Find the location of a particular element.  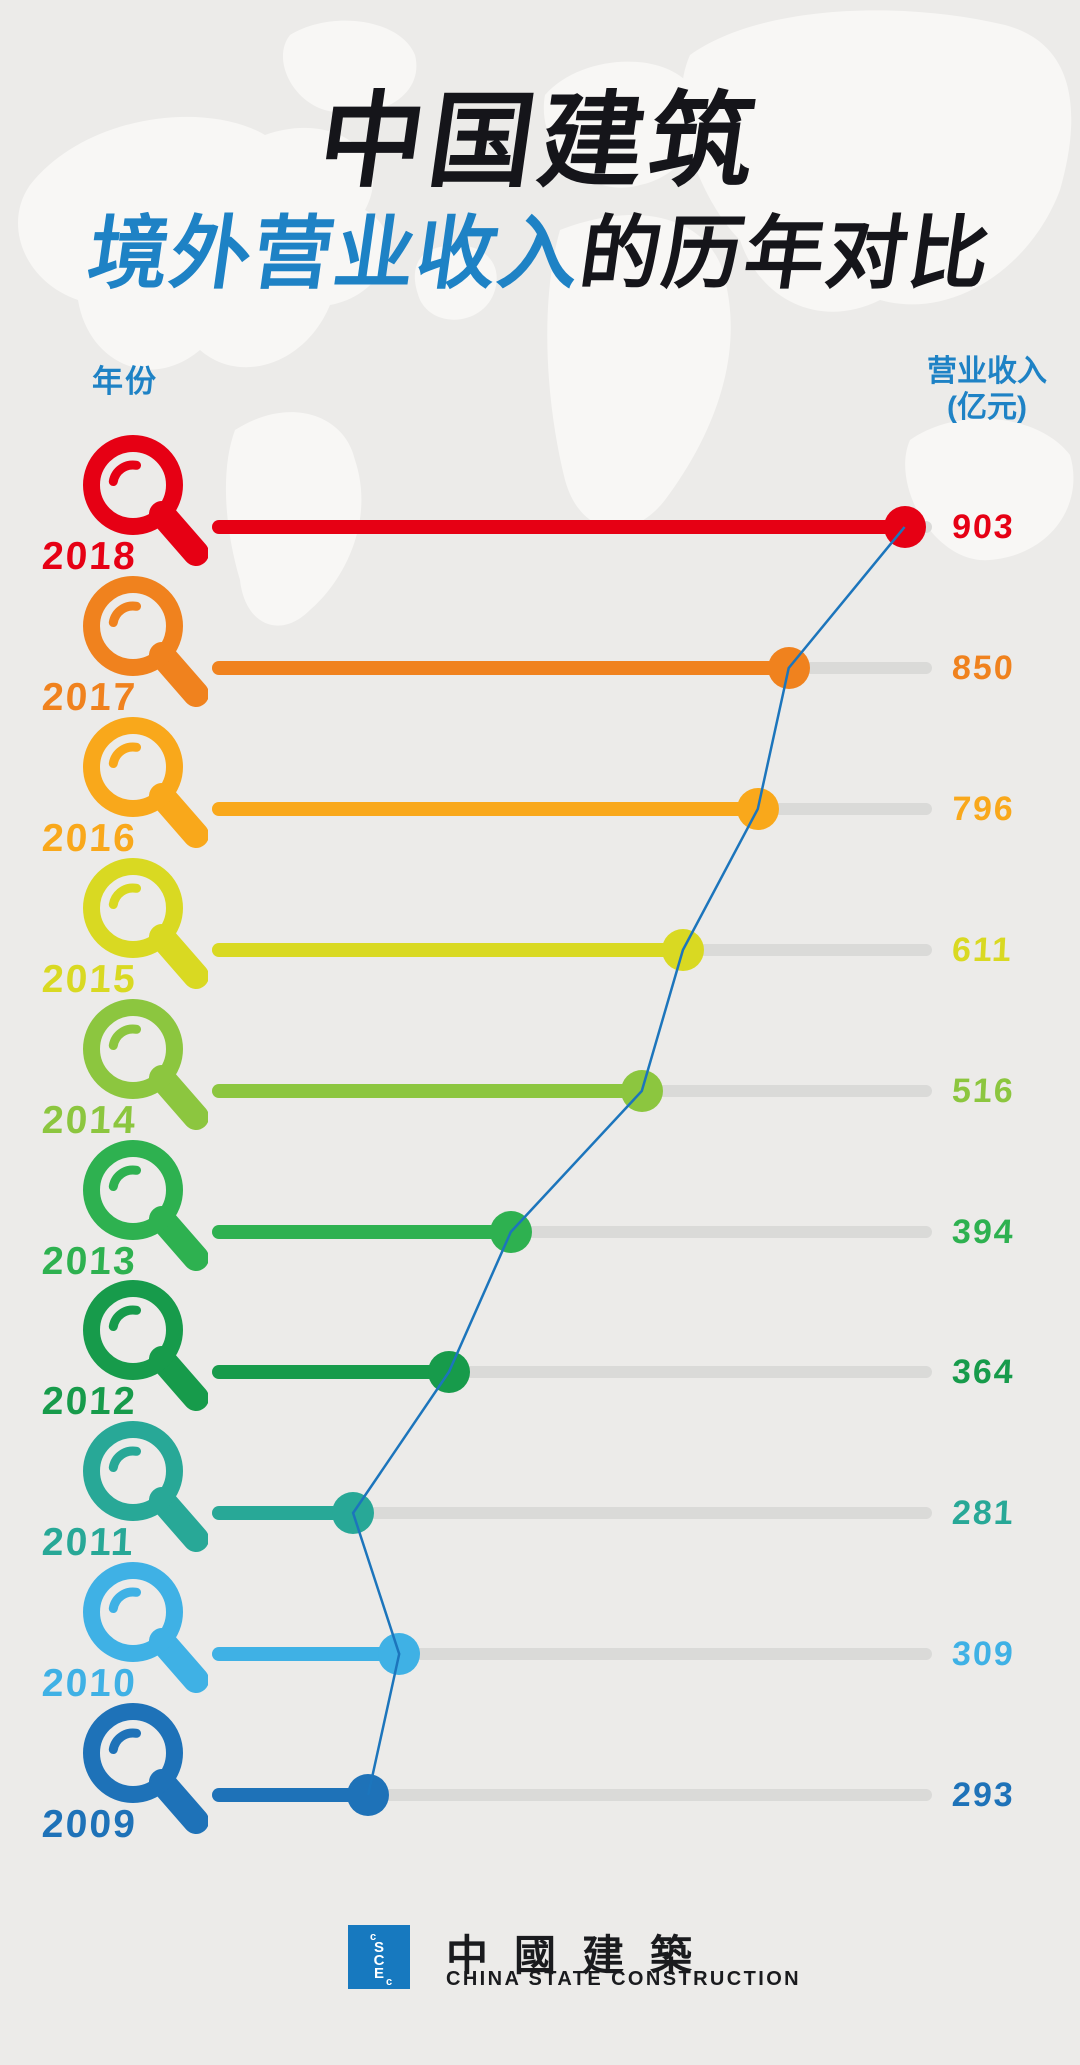

cscec-logo-square: c S C E c is located at coordinates (379, 1957).